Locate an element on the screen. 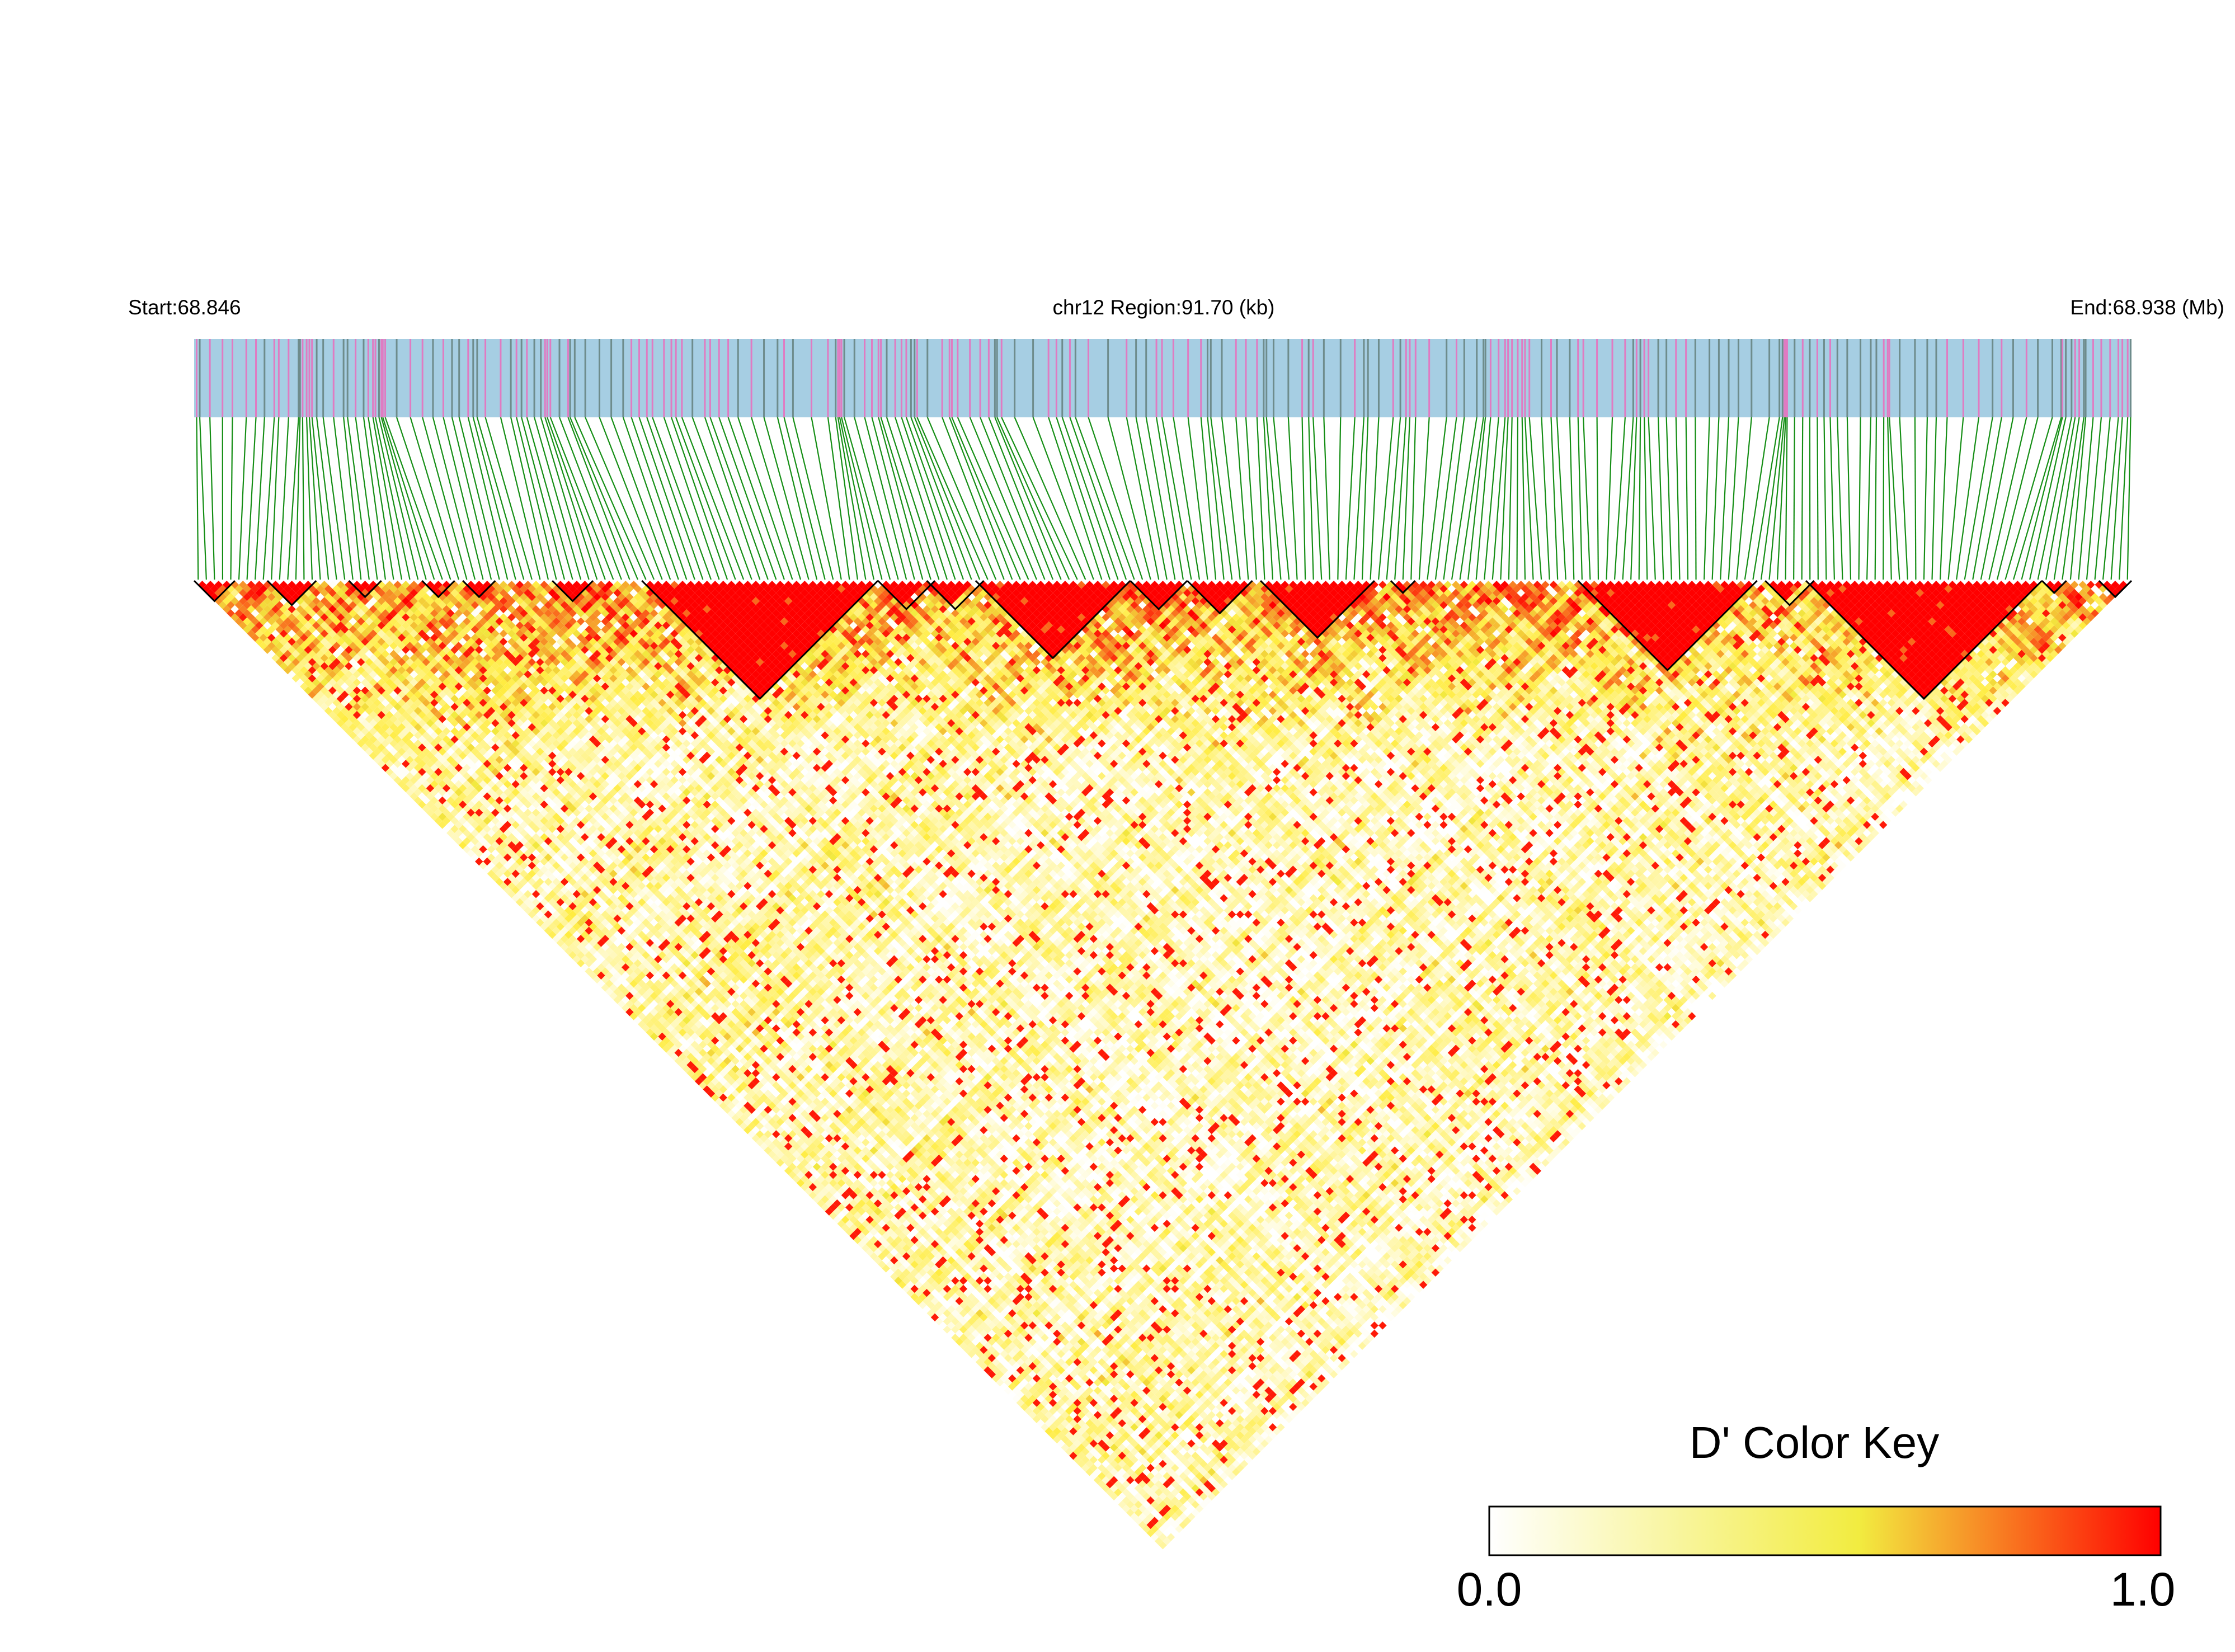 This screenshot has height=1652, width=2235. snp-connector-lines is located at coordinates (1163, 499).